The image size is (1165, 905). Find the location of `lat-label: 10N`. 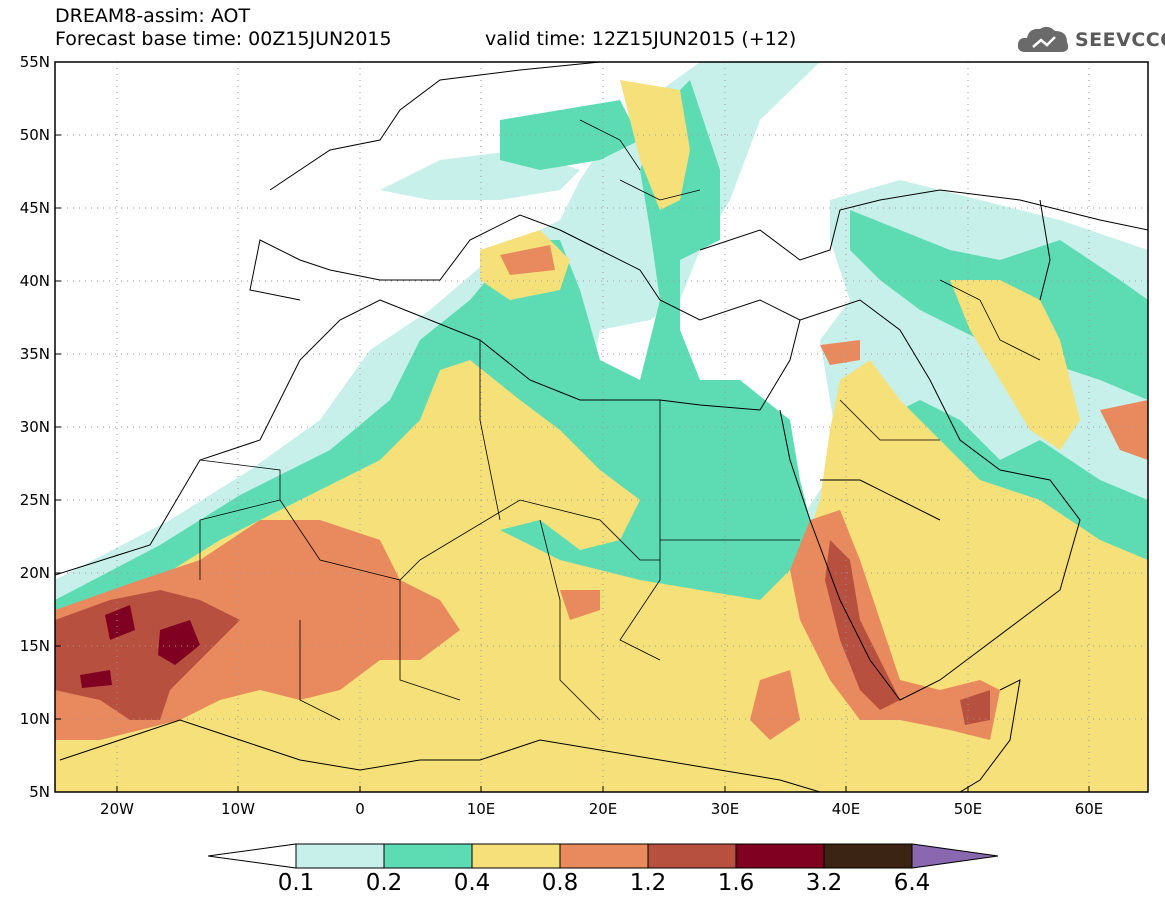

lat-label: 10N is located at coordinates (34, 719).